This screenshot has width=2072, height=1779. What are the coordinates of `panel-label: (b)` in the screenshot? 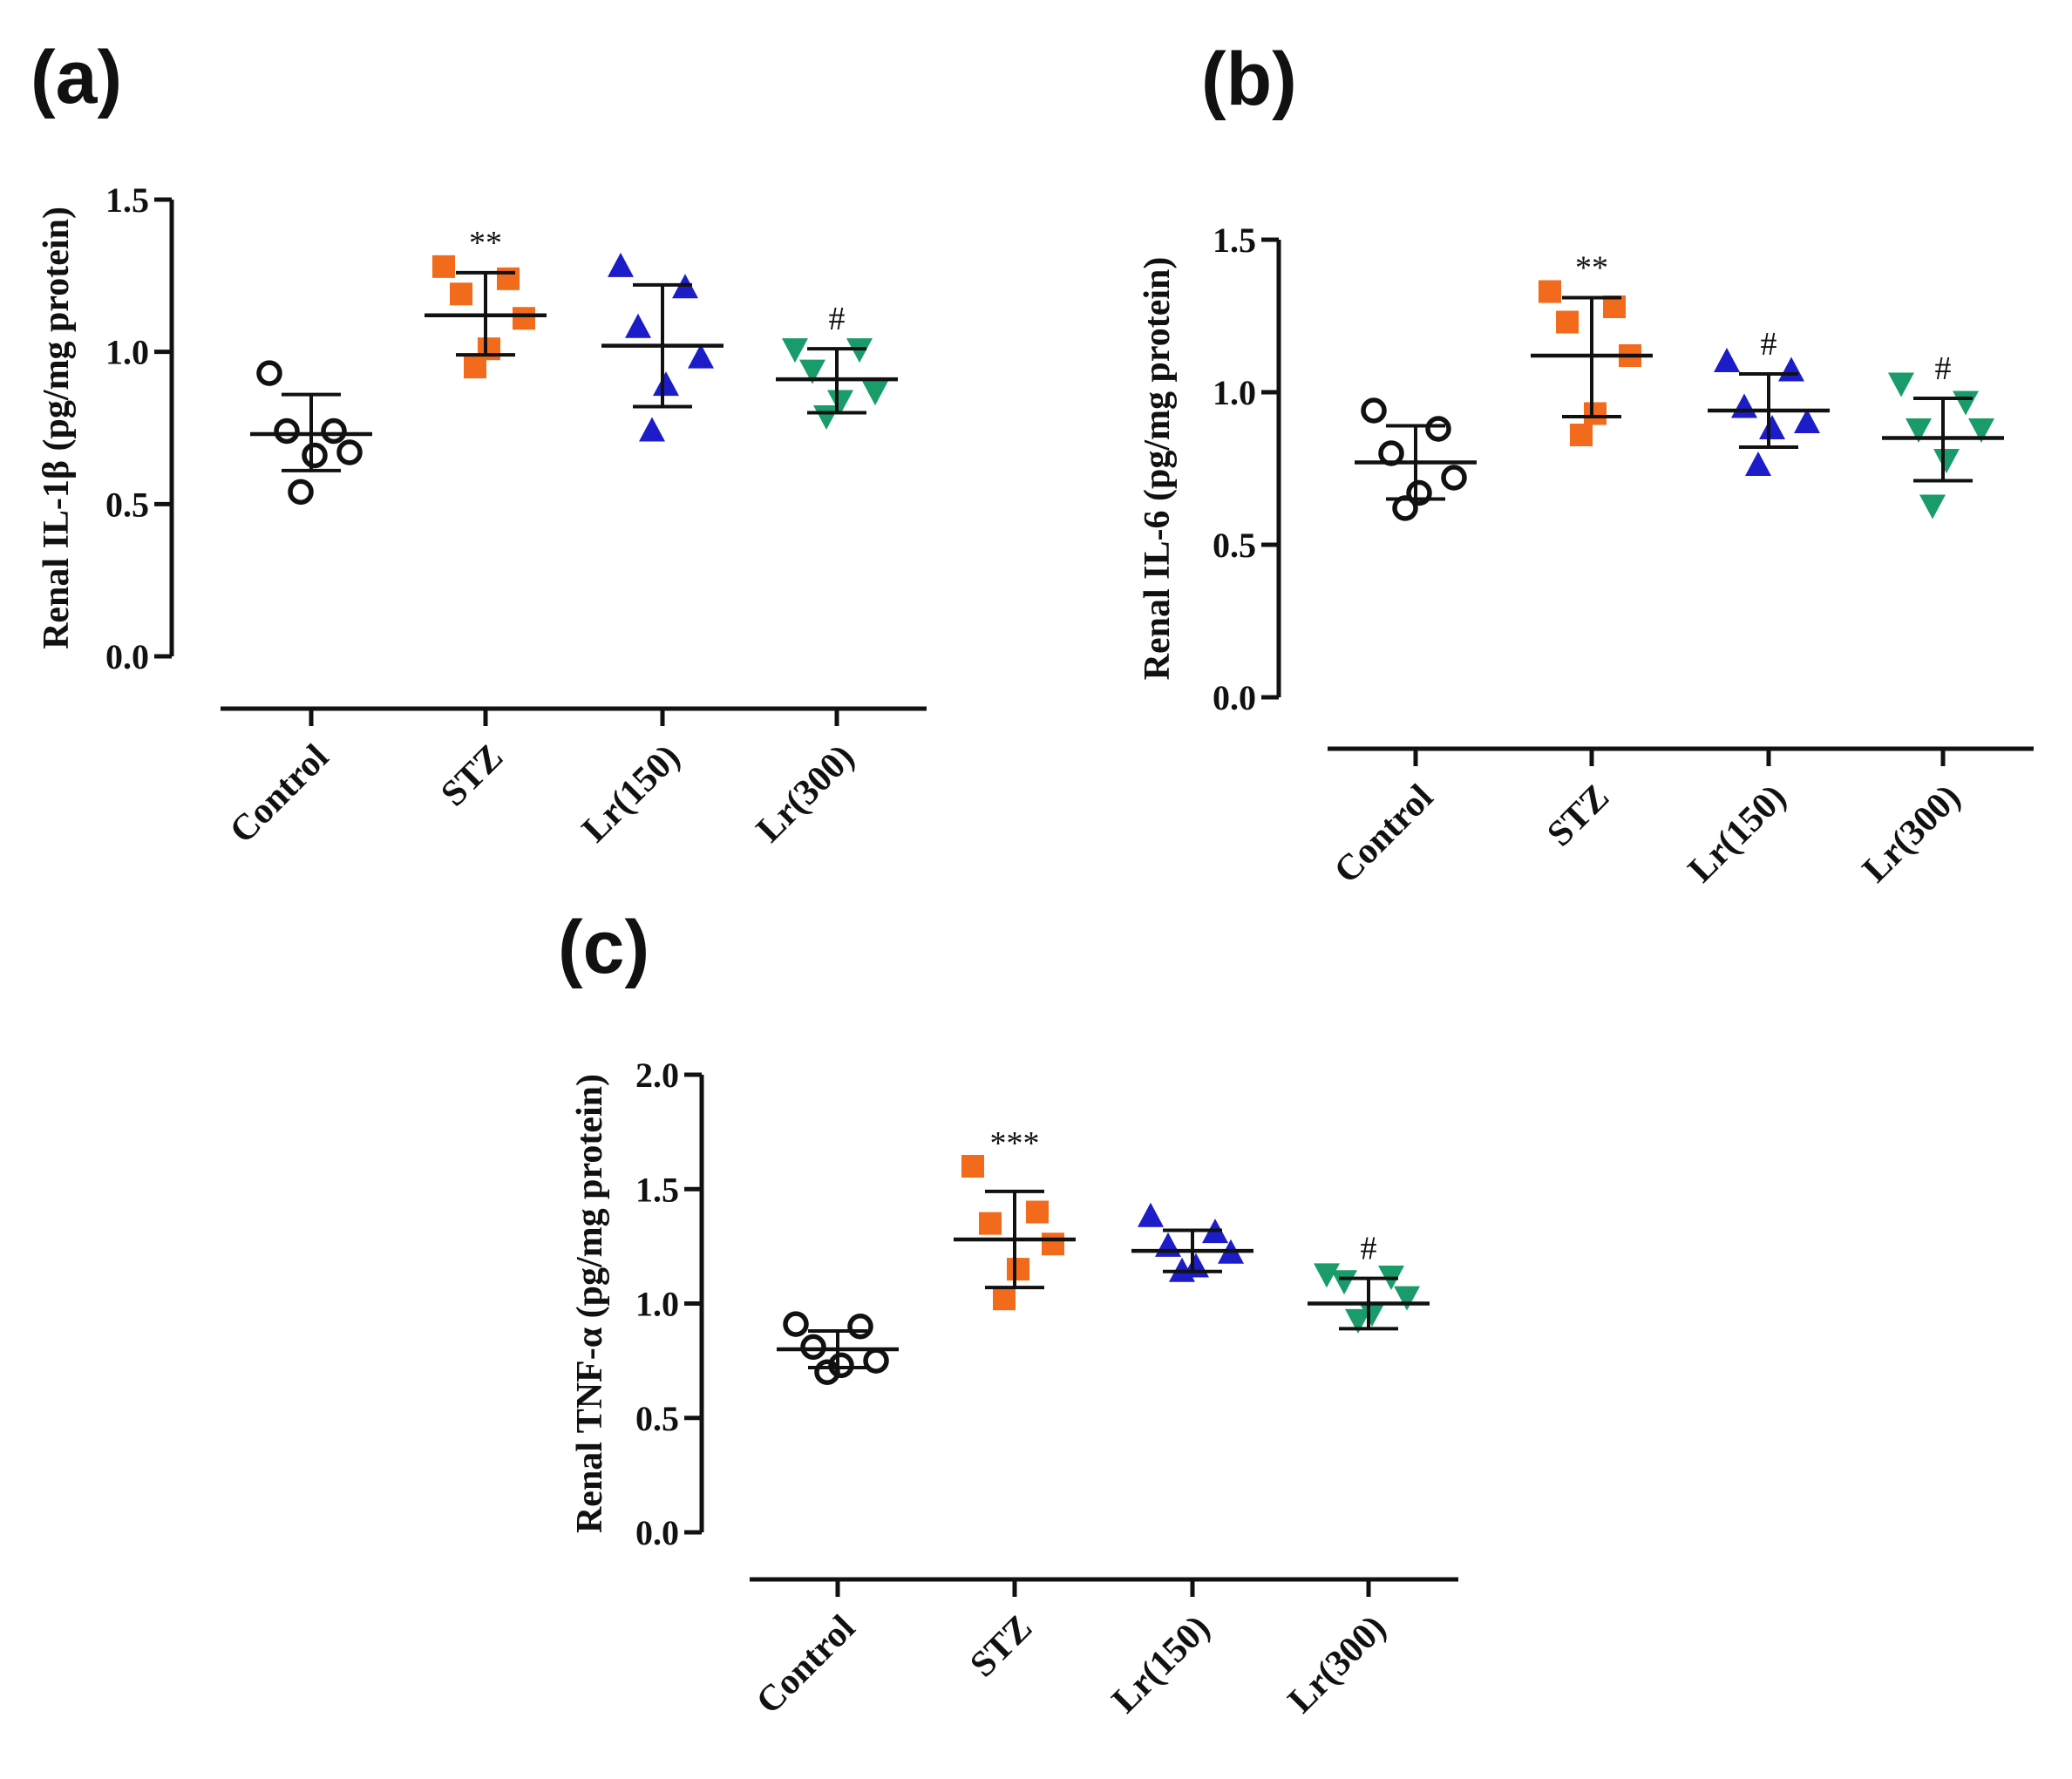 It's located at (1249, 79).